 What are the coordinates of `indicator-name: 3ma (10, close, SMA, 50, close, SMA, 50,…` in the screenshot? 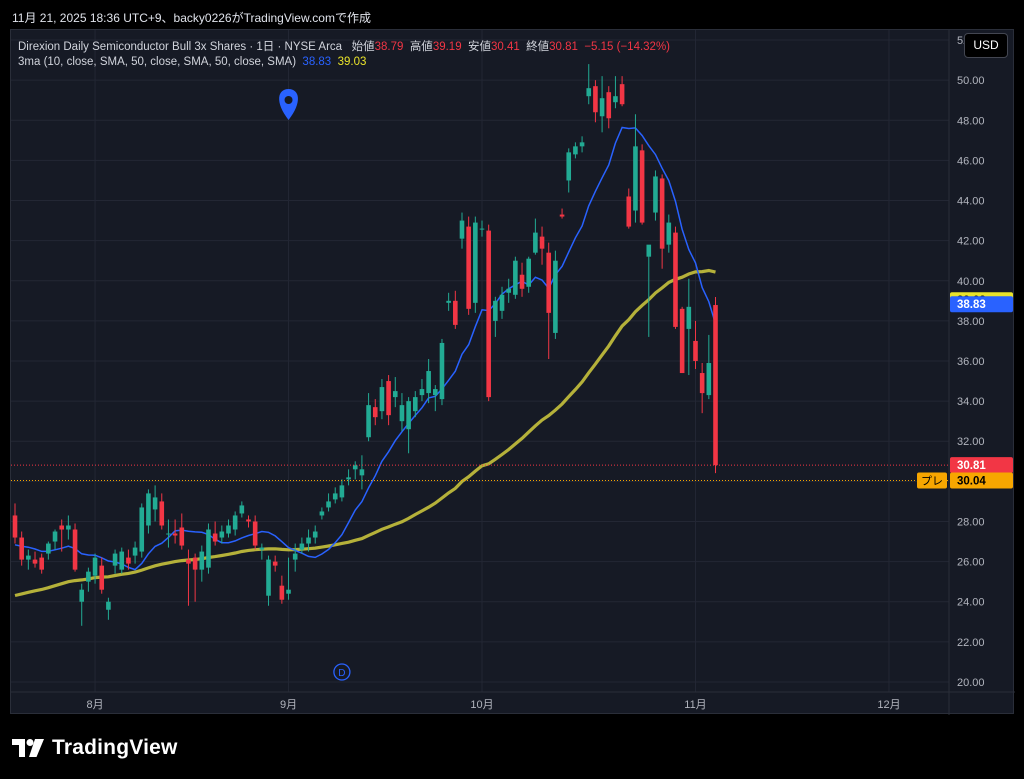 It's located at (157, 62).